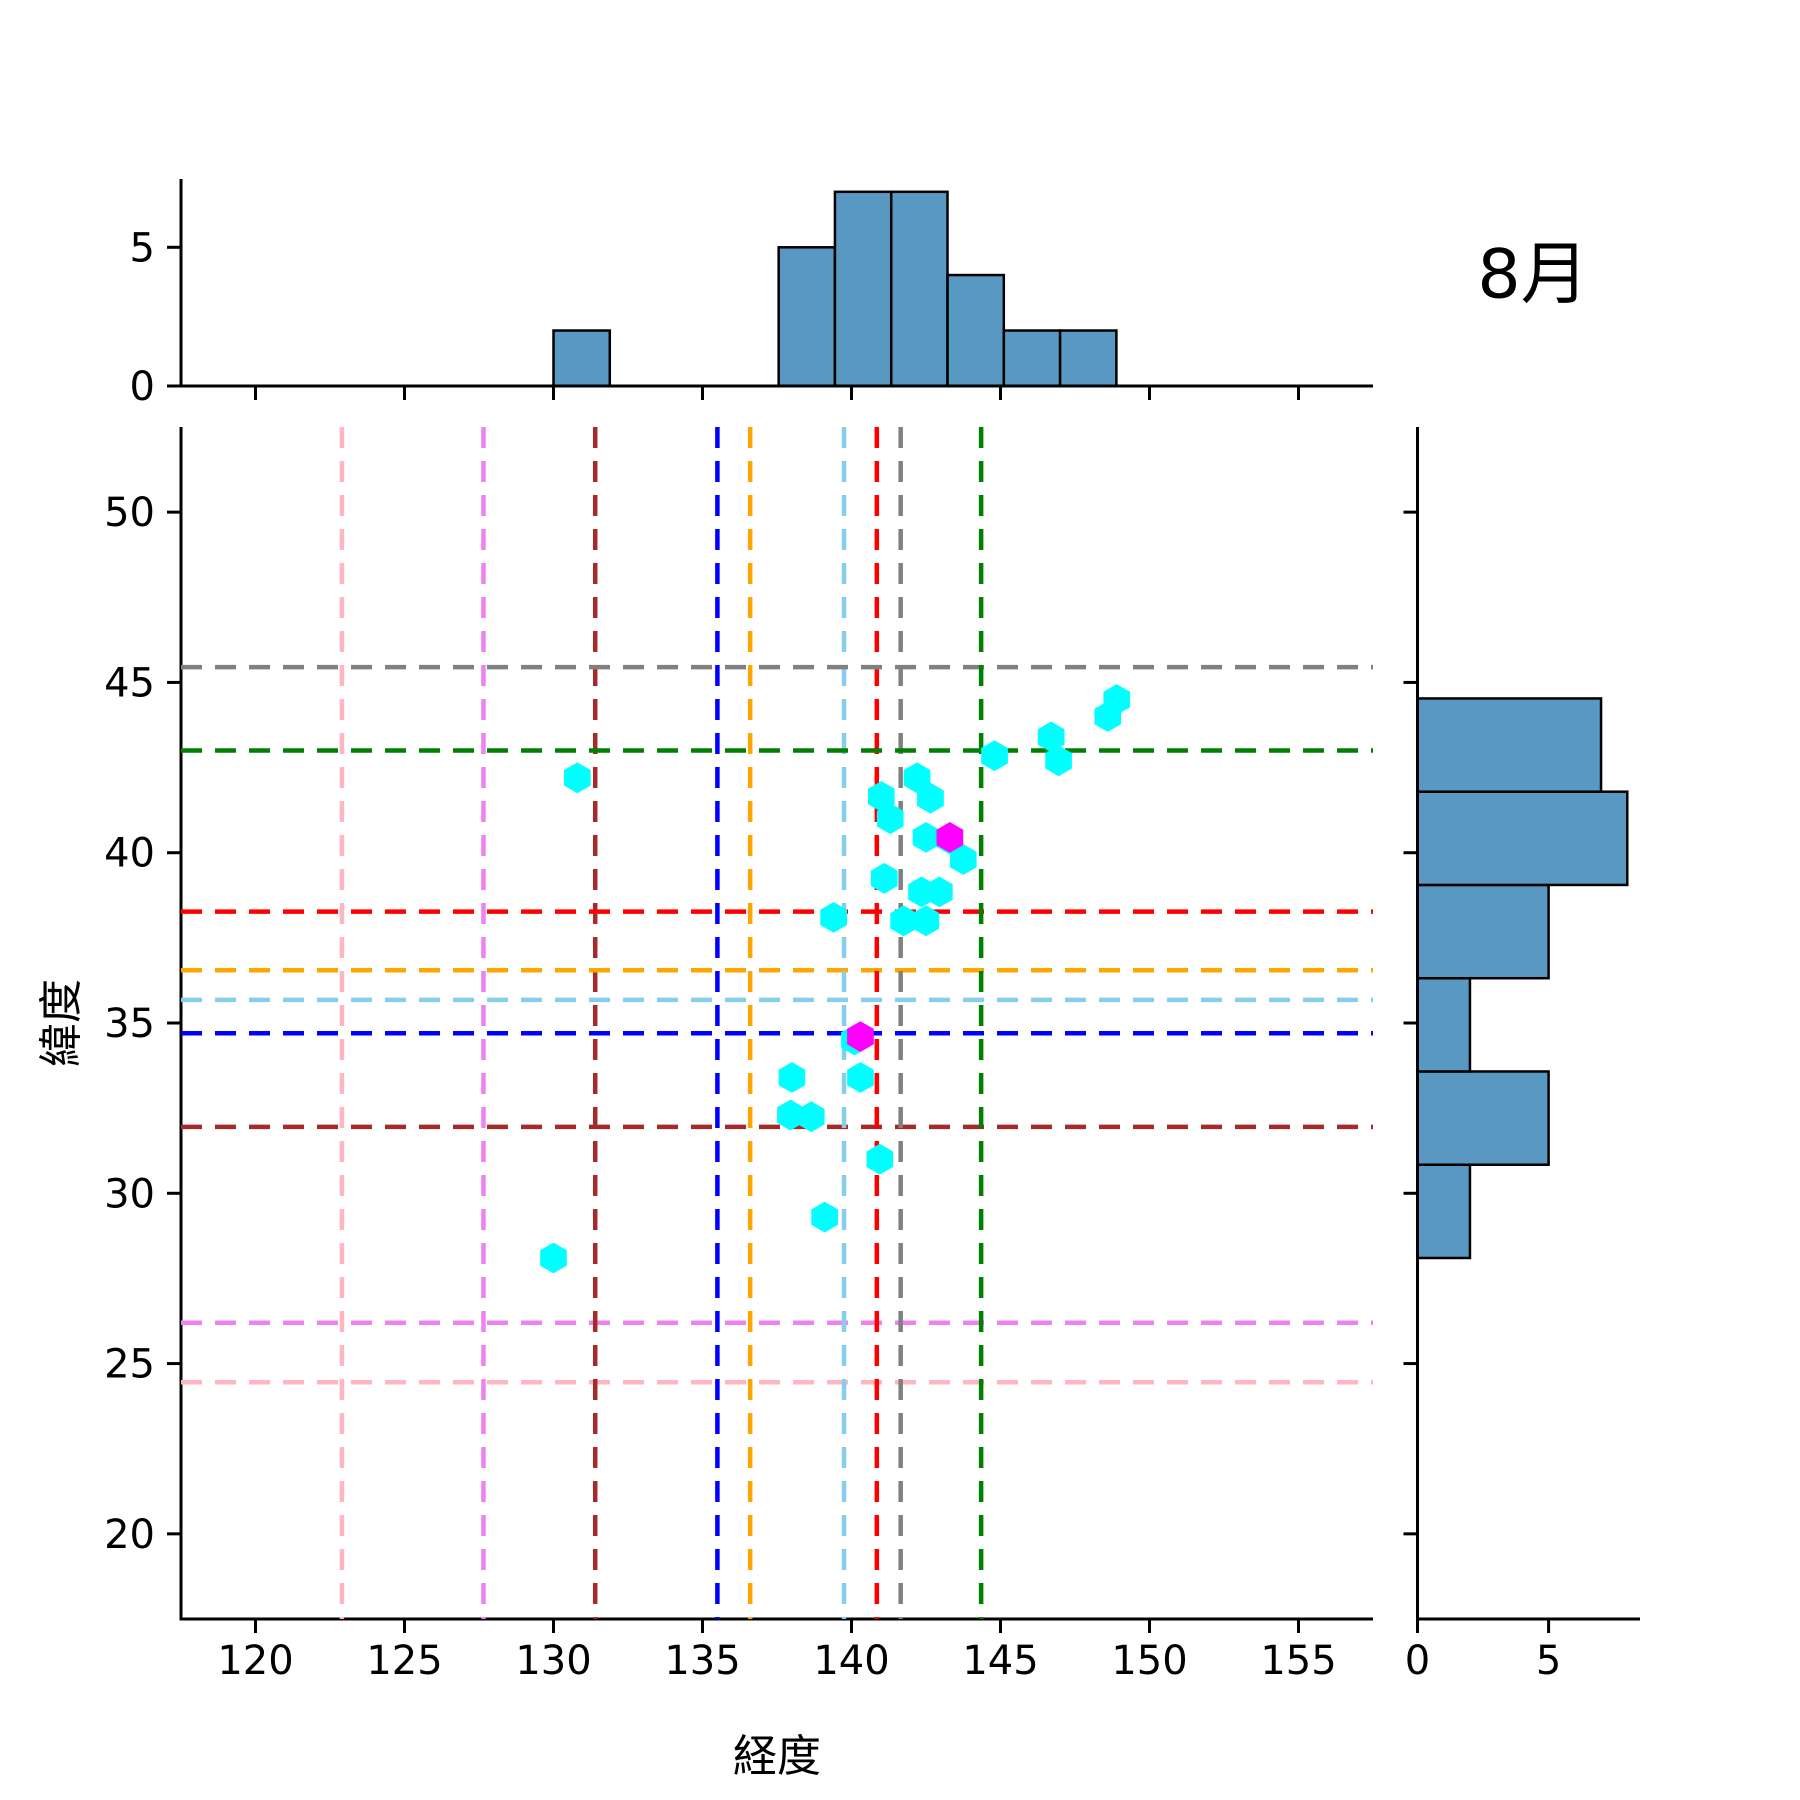 The width and height of the screenshot is (1800, 1800). Describe the element at coordinates (1298, 1661) in the screenshot. I see `x-tick-label: 155` at that location.